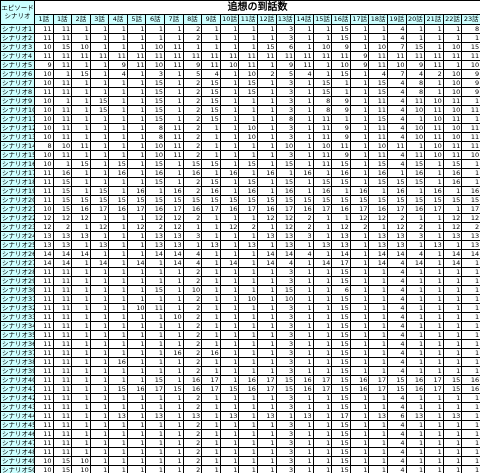 The height and width of the screenshot is (473, 480). What do you see at coordinates (285, 65) in the screenshot?
I see `table-cell: 9` at bounding box center [285, 65].